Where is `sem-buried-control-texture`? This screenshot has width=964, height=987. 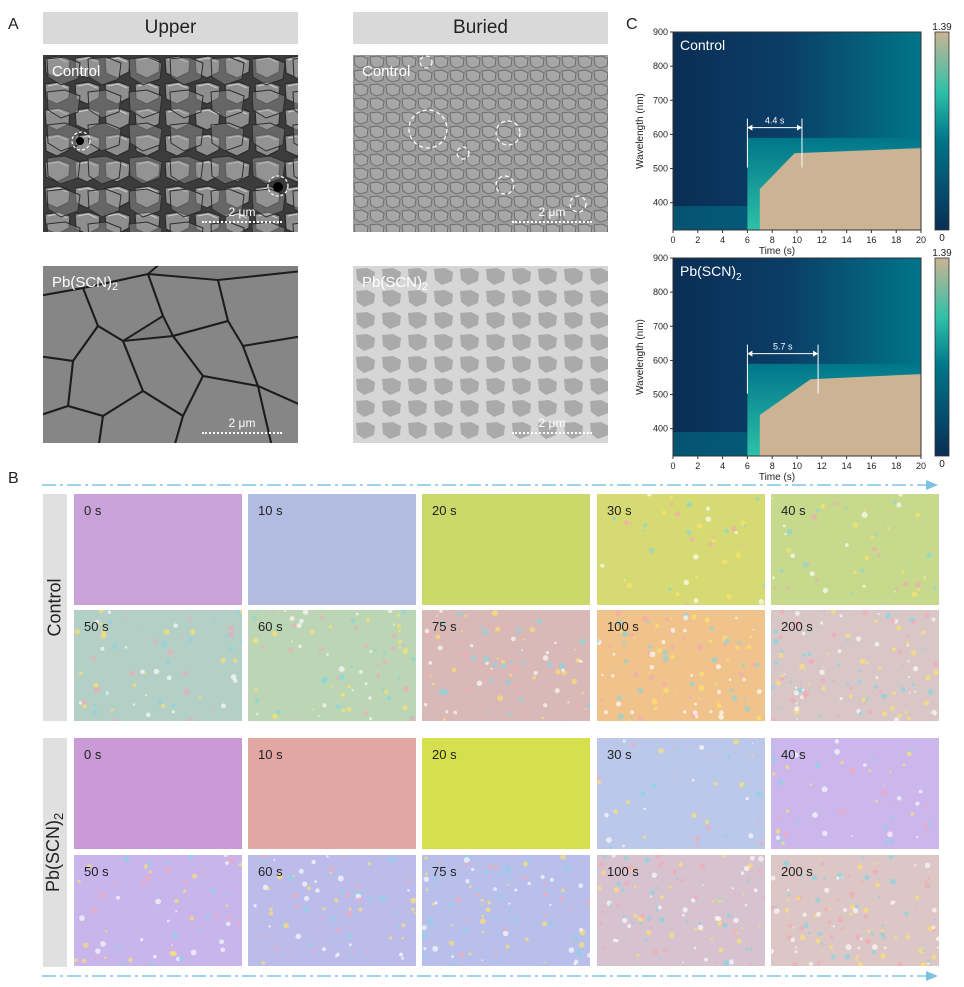
sem-buried-control-texture is located at coordinates (480, 143).